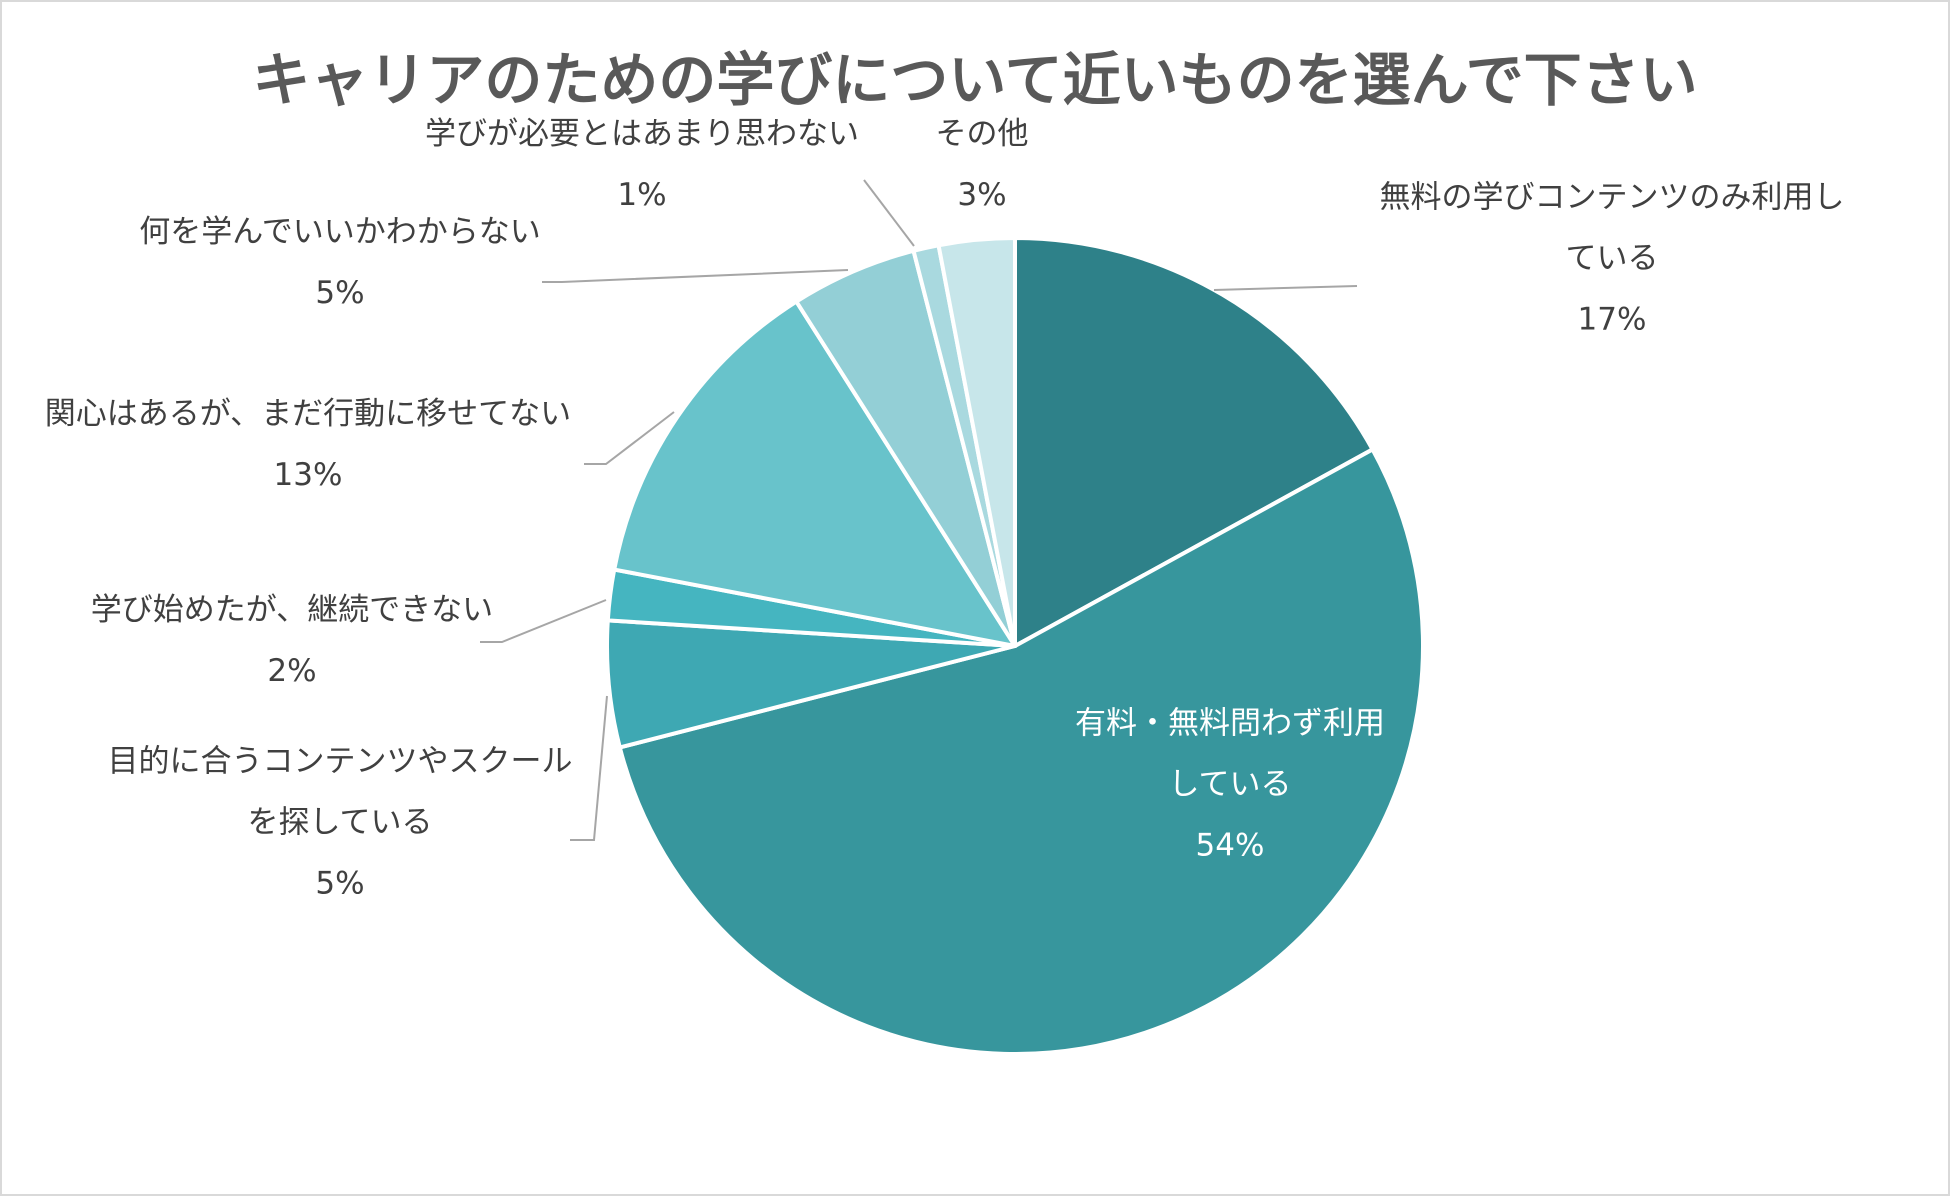 This screenshot has width=1950, height=1196. I want to click on slice-percent-4: 2%, so click(291, 671).